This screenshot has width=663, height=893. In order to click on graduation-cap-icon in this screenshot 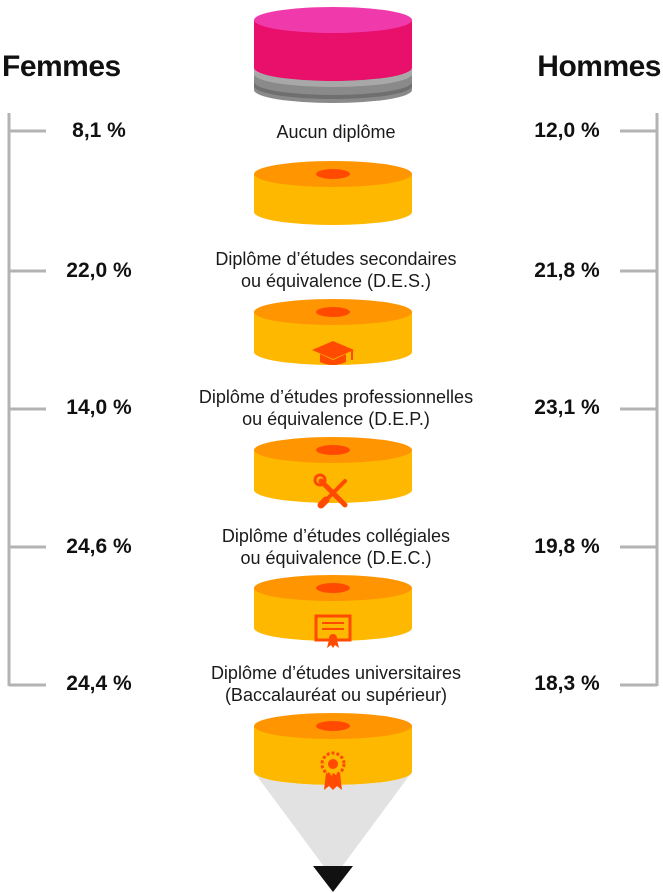, I will do `click(333, 353)`.